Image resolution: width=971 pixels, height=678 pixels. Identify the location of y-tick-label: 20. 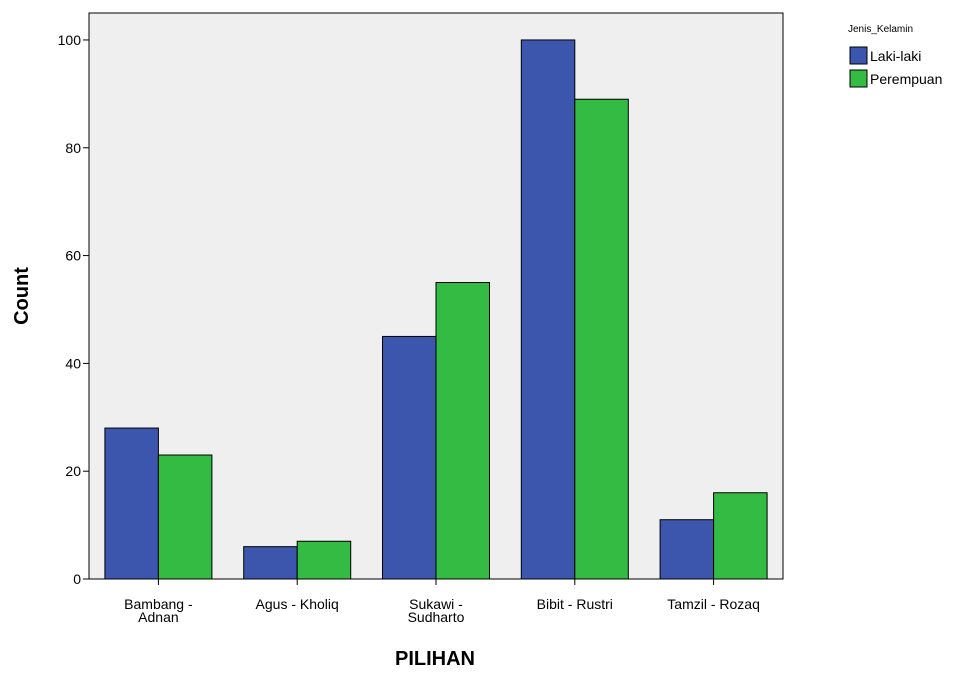
(73, 471).